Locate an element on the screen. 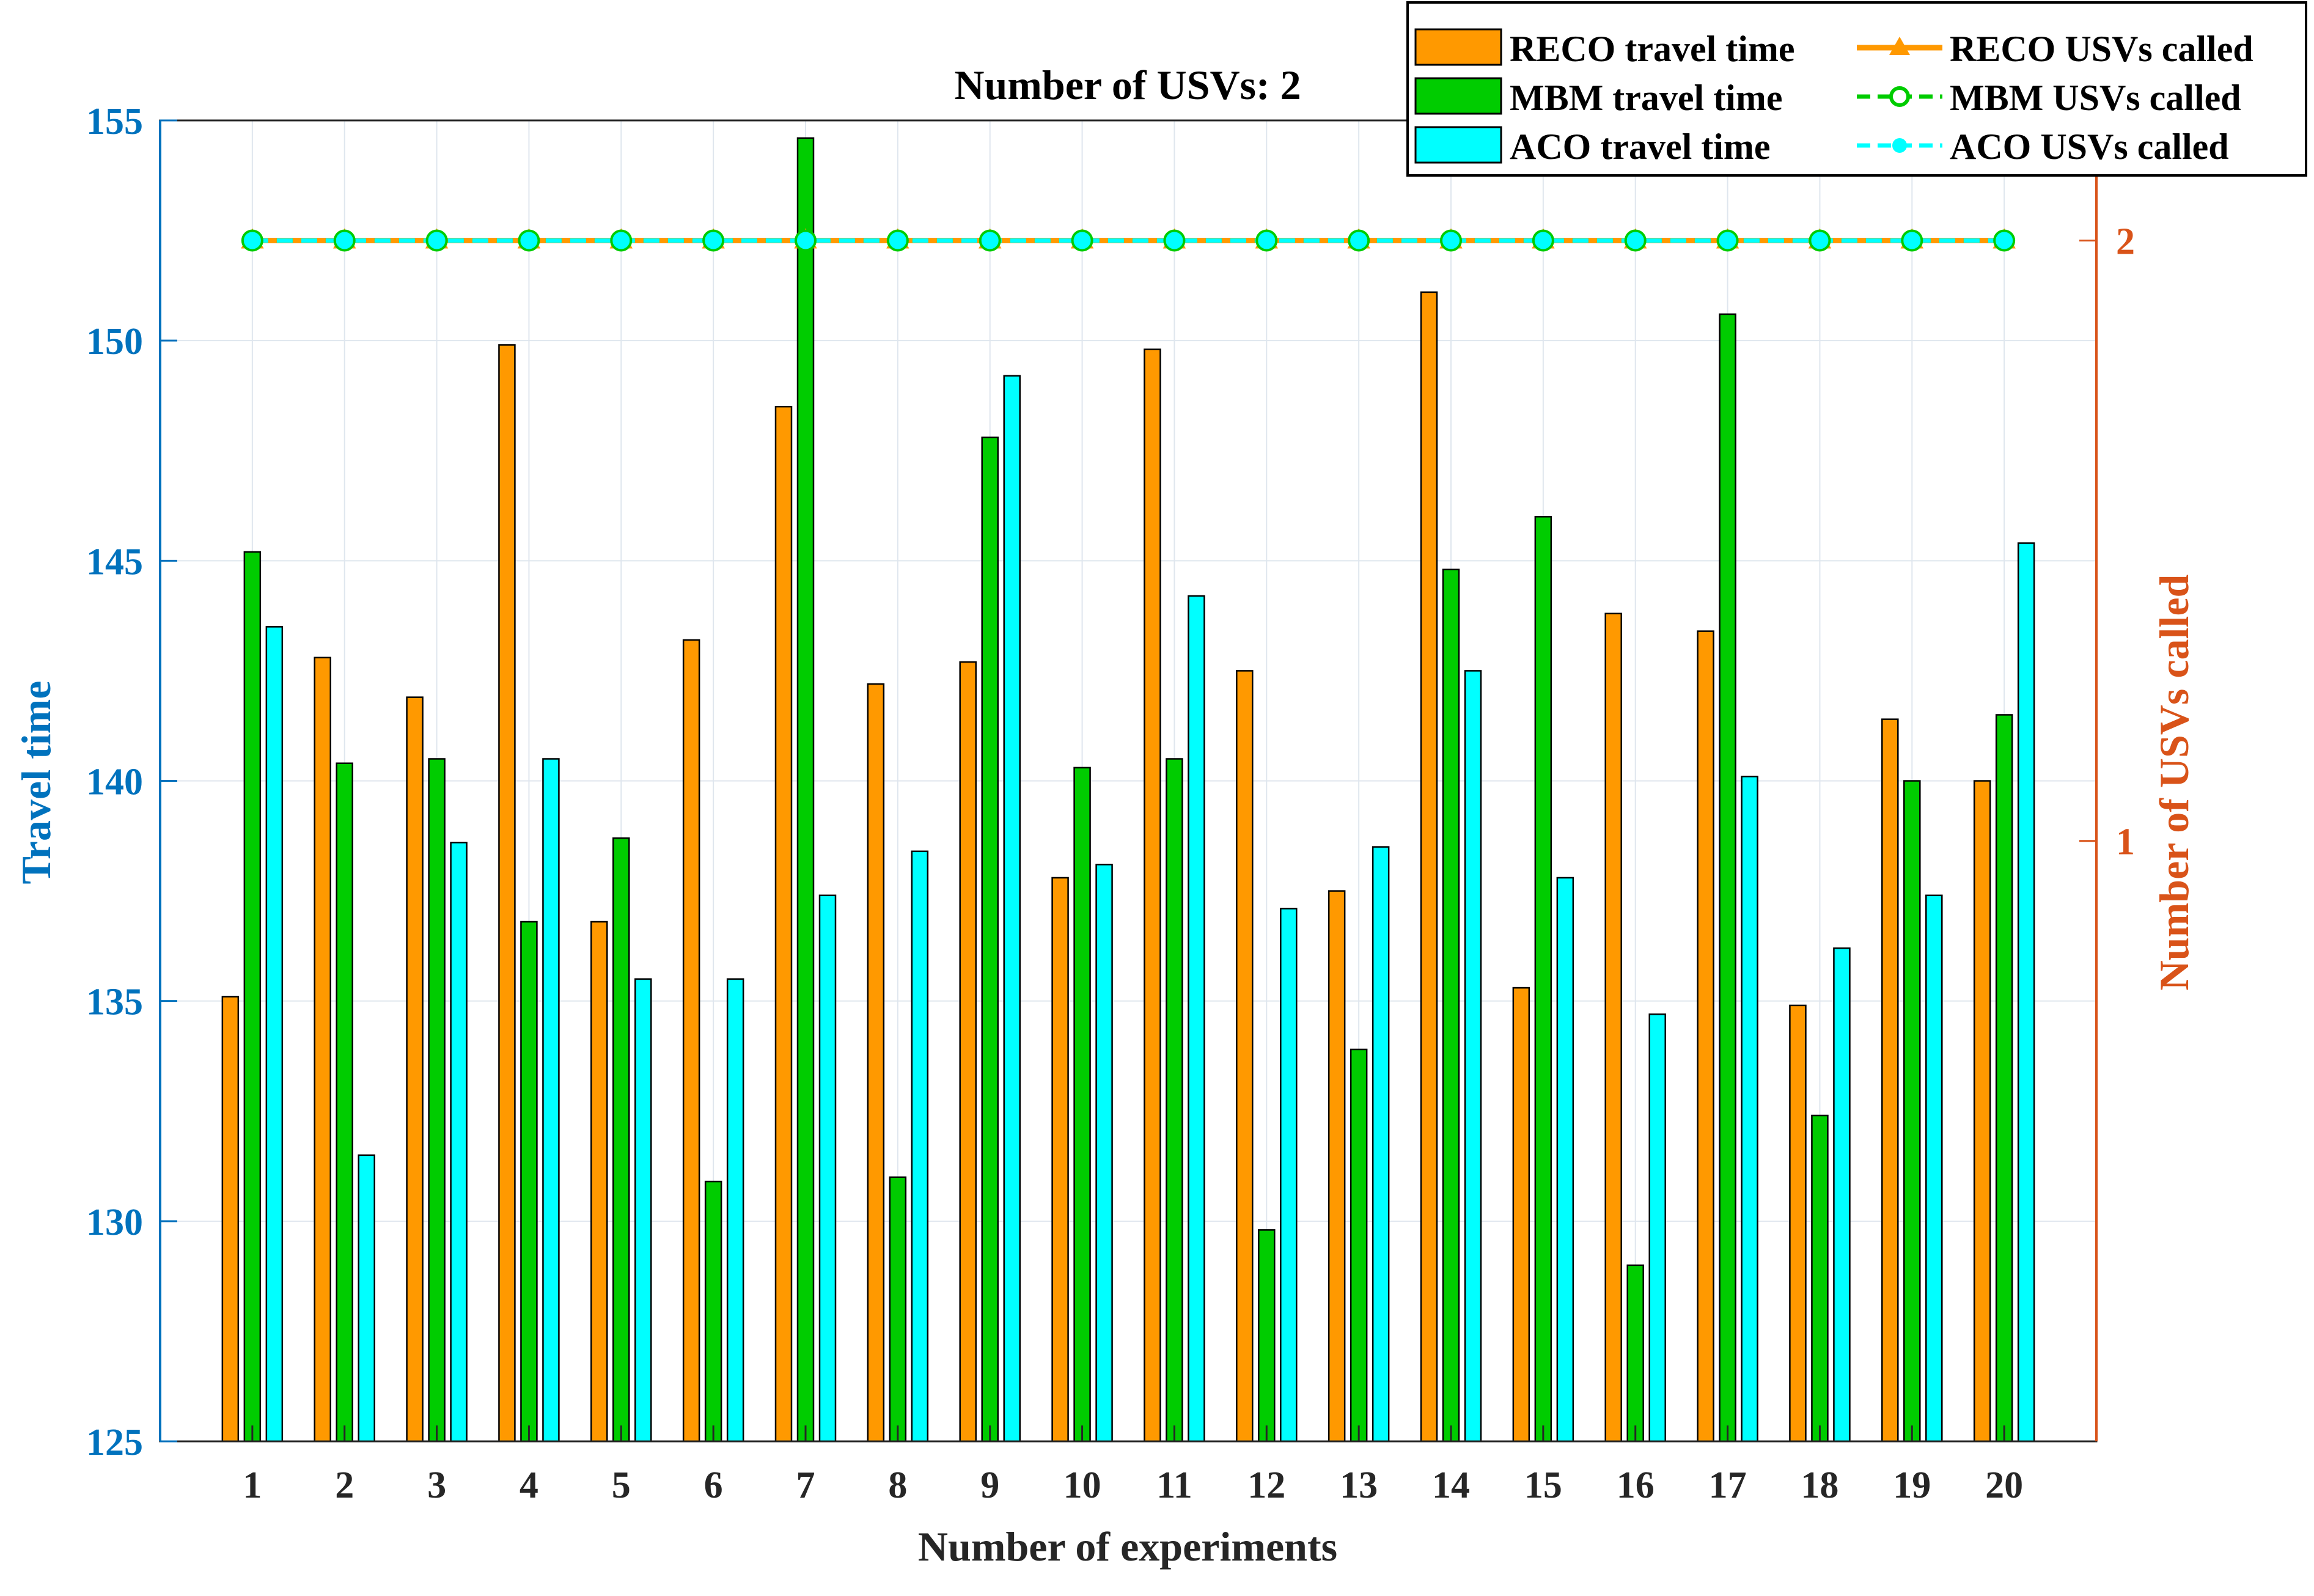  legend-label: RECO USVs called is located at coordinates (2101, 49).